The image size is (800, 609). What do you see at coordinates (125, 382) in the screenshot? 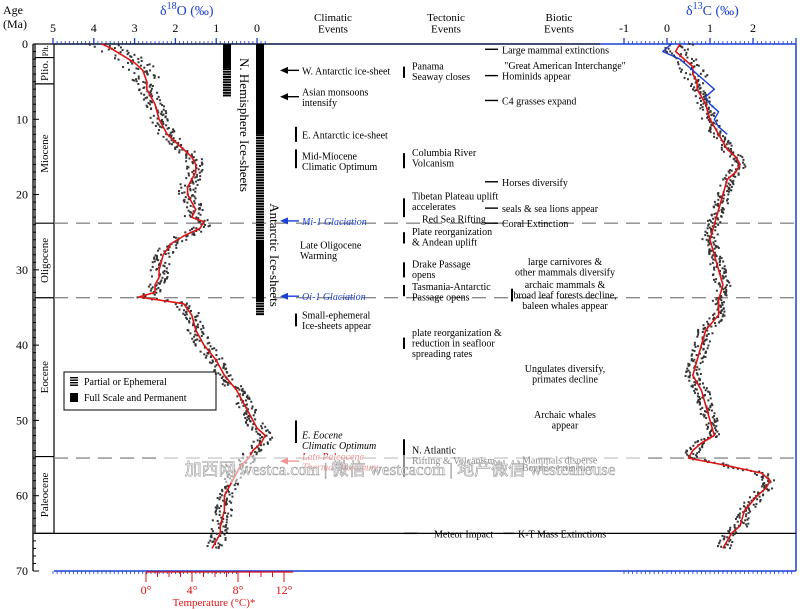
I see `legend-label: Partial or Ephemeral` at bounding box center [125, 382].